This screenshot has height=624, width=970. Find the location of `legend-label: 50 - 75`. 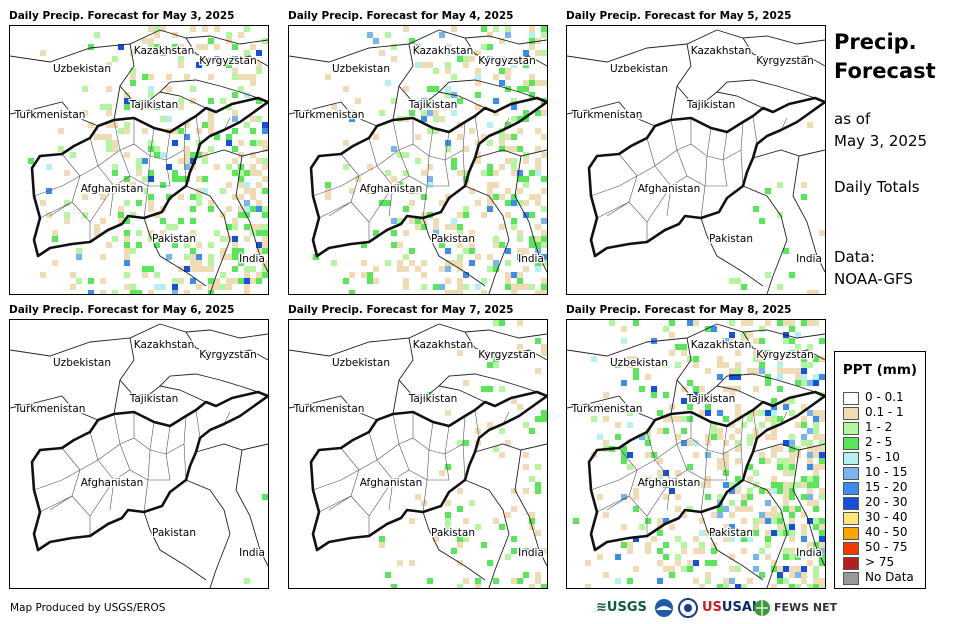

legend-label: 50 - 75 is located at coordinates (886, 547).